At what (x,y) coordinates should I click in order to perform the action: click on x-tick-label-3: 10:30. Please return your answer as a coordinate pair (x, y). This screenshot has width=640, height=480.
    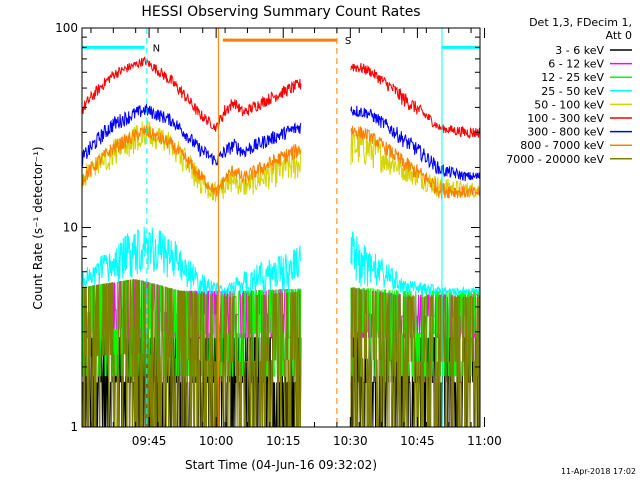
    Looking at the image, I should click on (350, 441).